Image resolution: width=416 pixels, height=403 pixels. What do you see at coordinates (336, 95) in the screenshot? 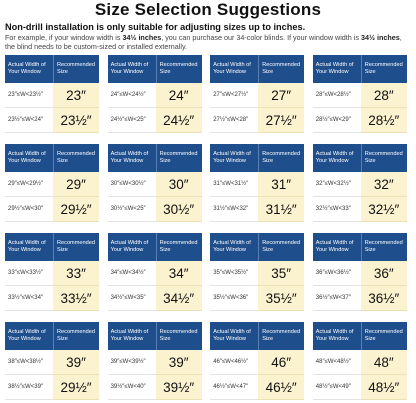
I see `width-range: 28″≤W<28½″` at bounding box center [336, 95].